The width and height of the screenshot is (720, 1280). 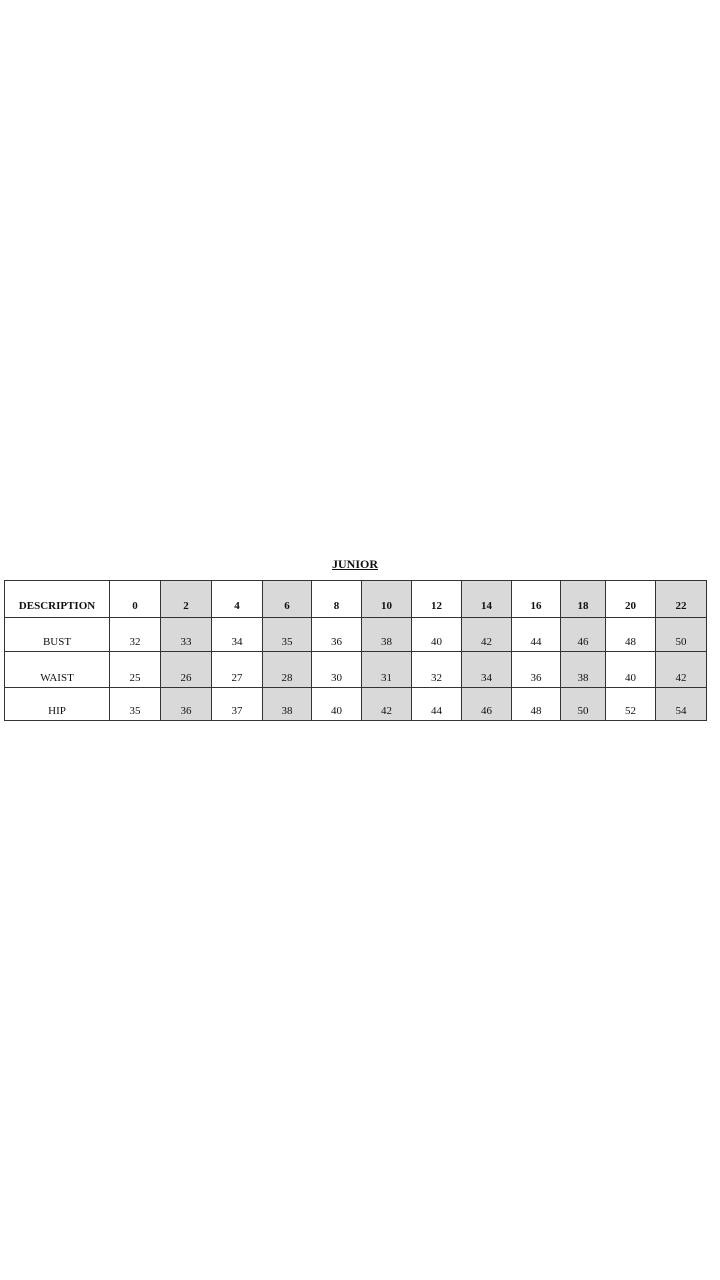 I want to click on measurement-cell: 26, so click(x=186, y=669).